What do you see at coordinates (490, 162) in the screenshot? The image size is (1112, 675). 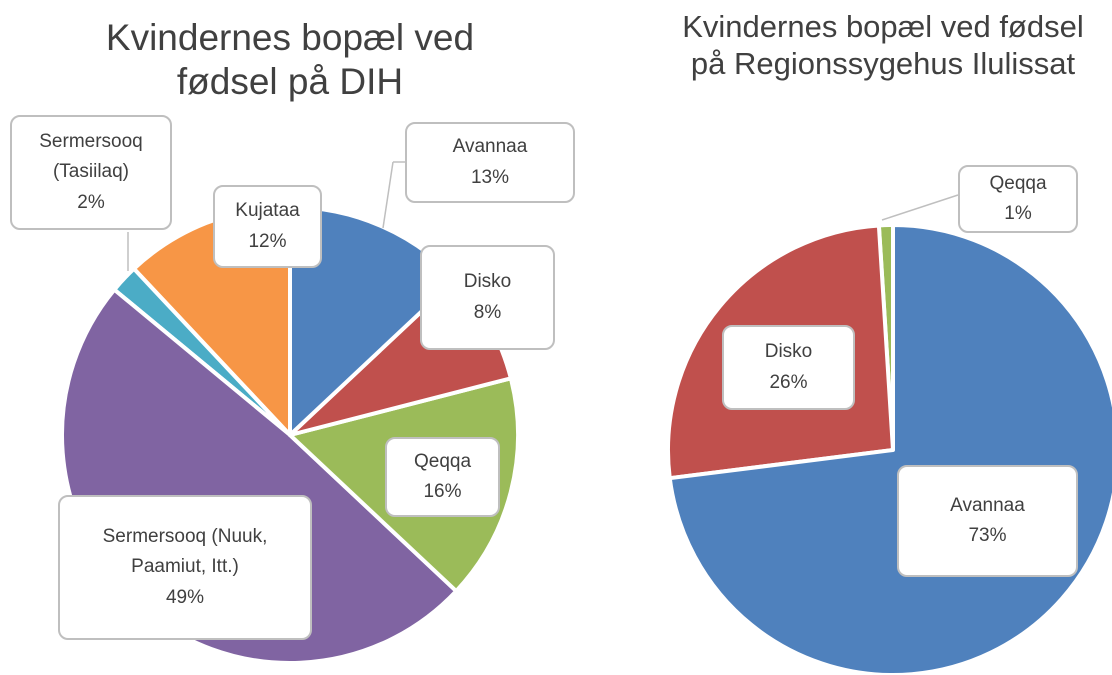 I see `data-label: Avannaa 13%` at bounding box center [490, 162].